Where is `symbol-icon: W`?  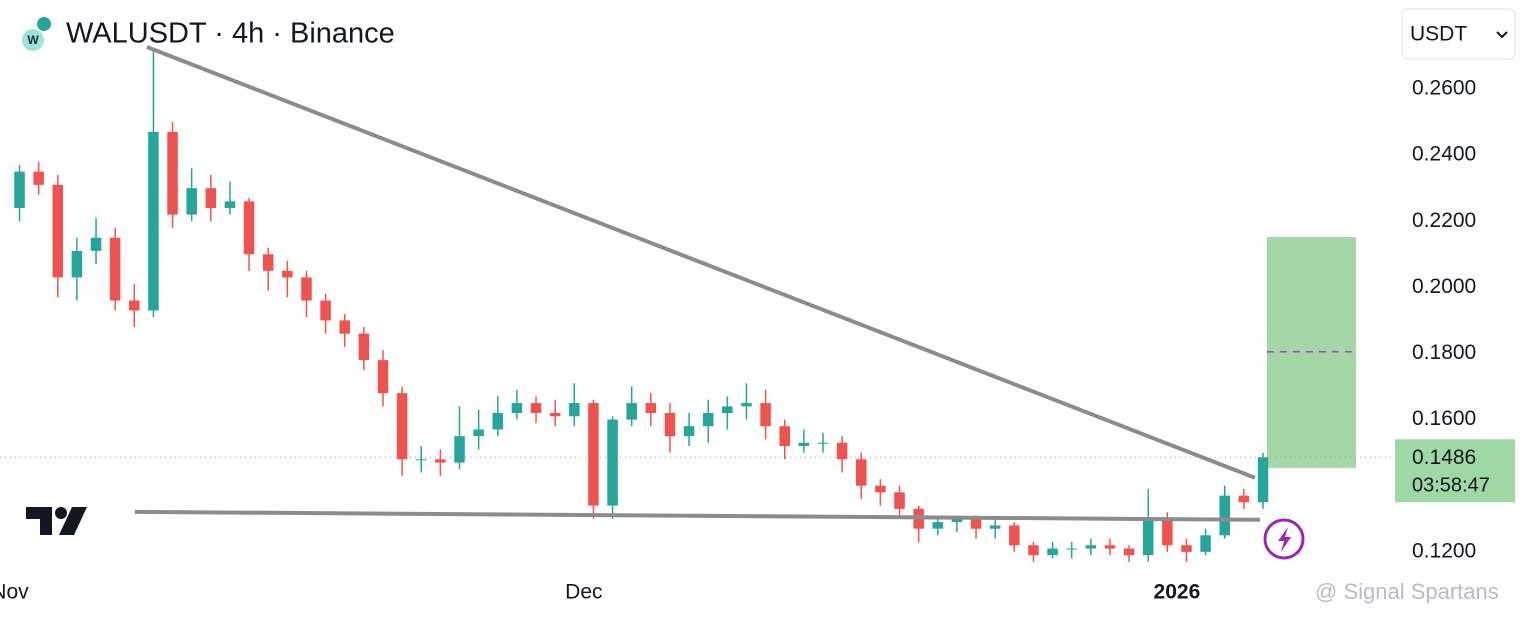
symbol-icon: W is located at coordinates (36, 34).